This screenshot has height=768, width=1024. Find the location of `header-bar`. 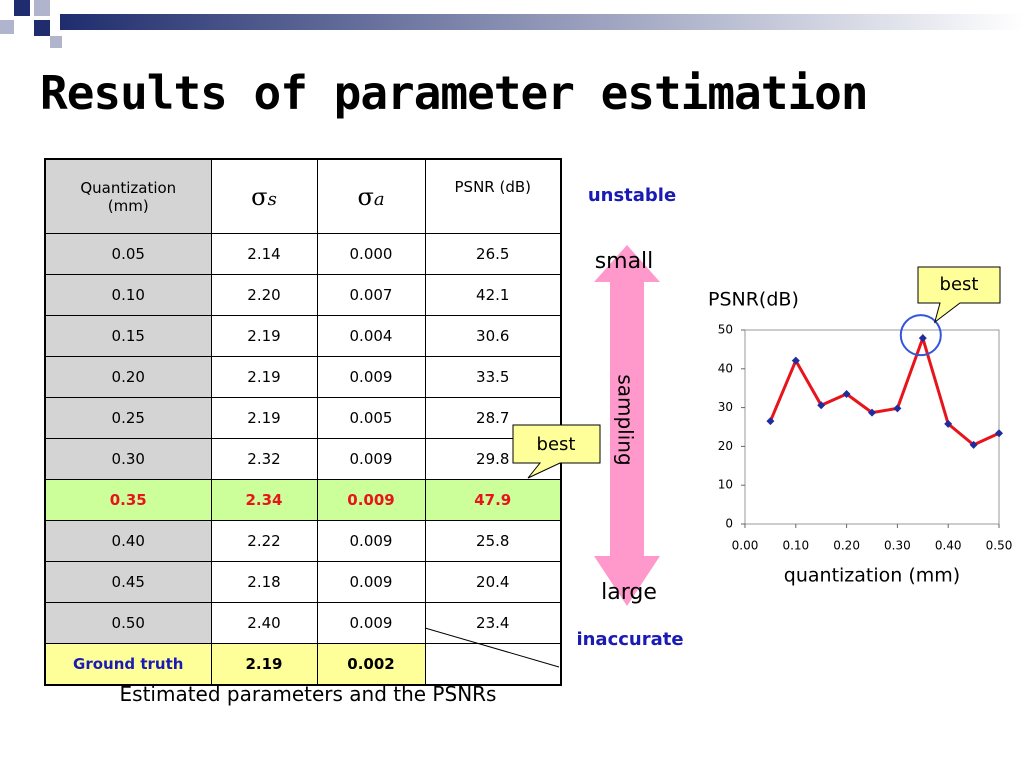

header-bar is located at coordinates (542, 22).